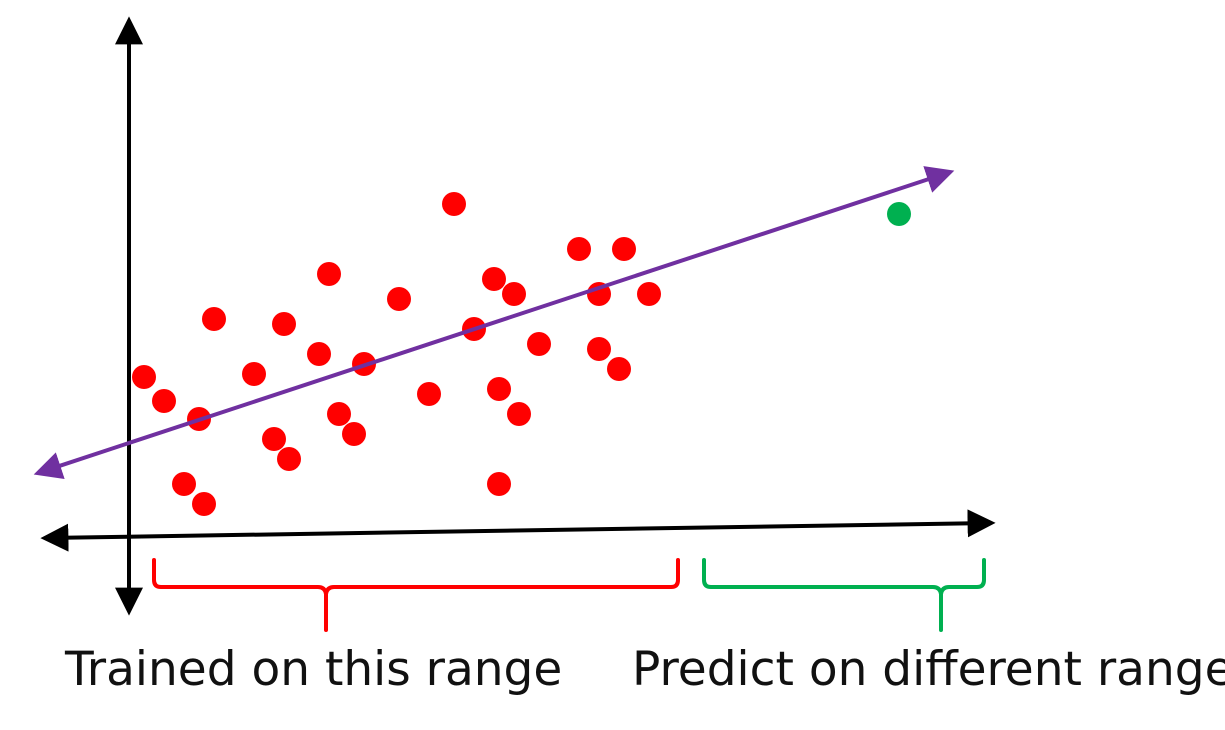 This screenshot has width=1225, height=730. I want to click on x-axis, so click(518, 530).